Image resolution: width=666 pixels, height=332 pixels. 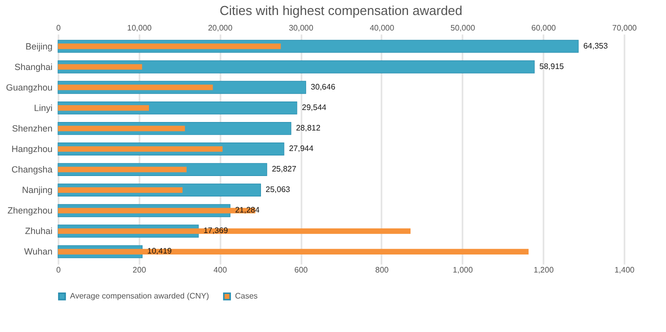 What do you see at coordinates (220, 28) in the screenshot?
I see `x2-tick-label: 20,000` at bounding box center [220, 28].